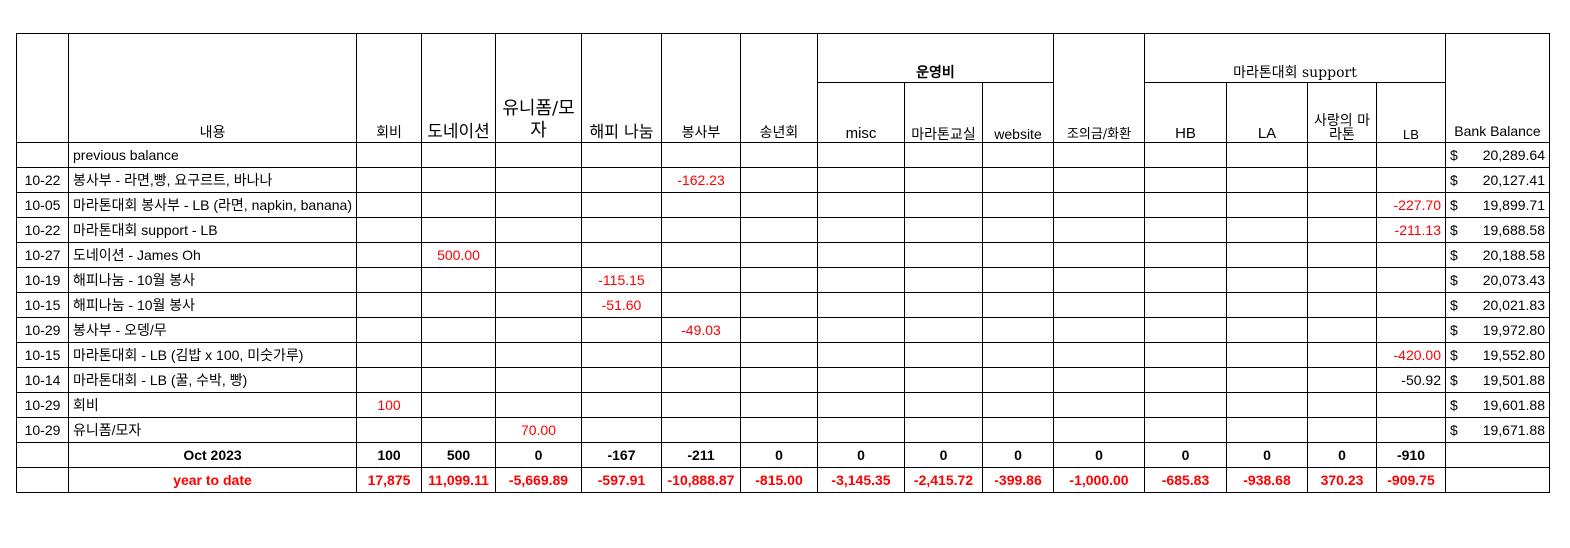  What do you see at coordinates (1513, 330) in the screenshot?
I see `balance-amount: 19,972.80` at bounding box center [1513, 330].